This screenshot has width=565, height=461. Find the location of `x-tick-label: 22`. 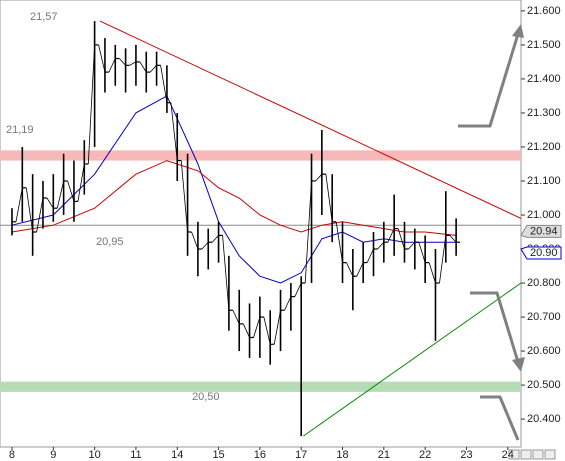

x-tick-label: 22 is located at coordinates (425, 455).